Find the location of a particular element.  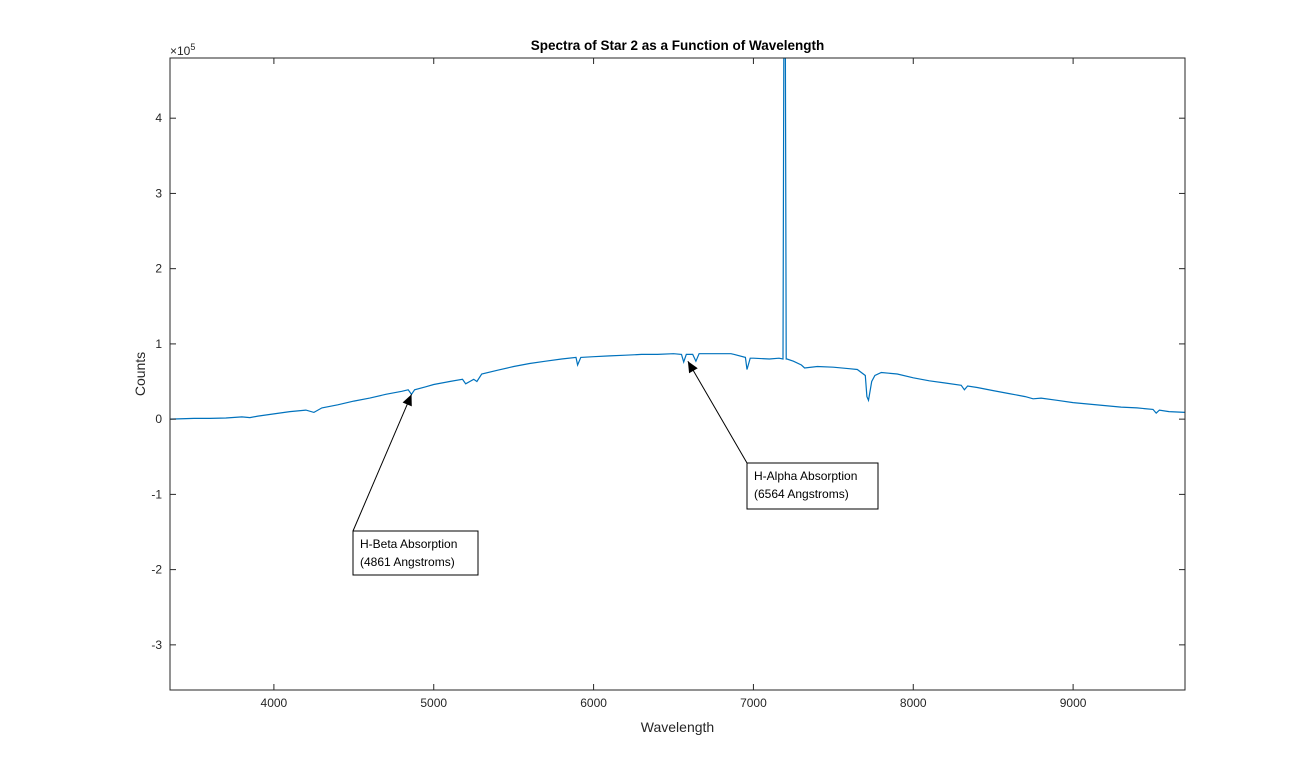

h-beta-annotation-box is located at coordinates (415, 553).